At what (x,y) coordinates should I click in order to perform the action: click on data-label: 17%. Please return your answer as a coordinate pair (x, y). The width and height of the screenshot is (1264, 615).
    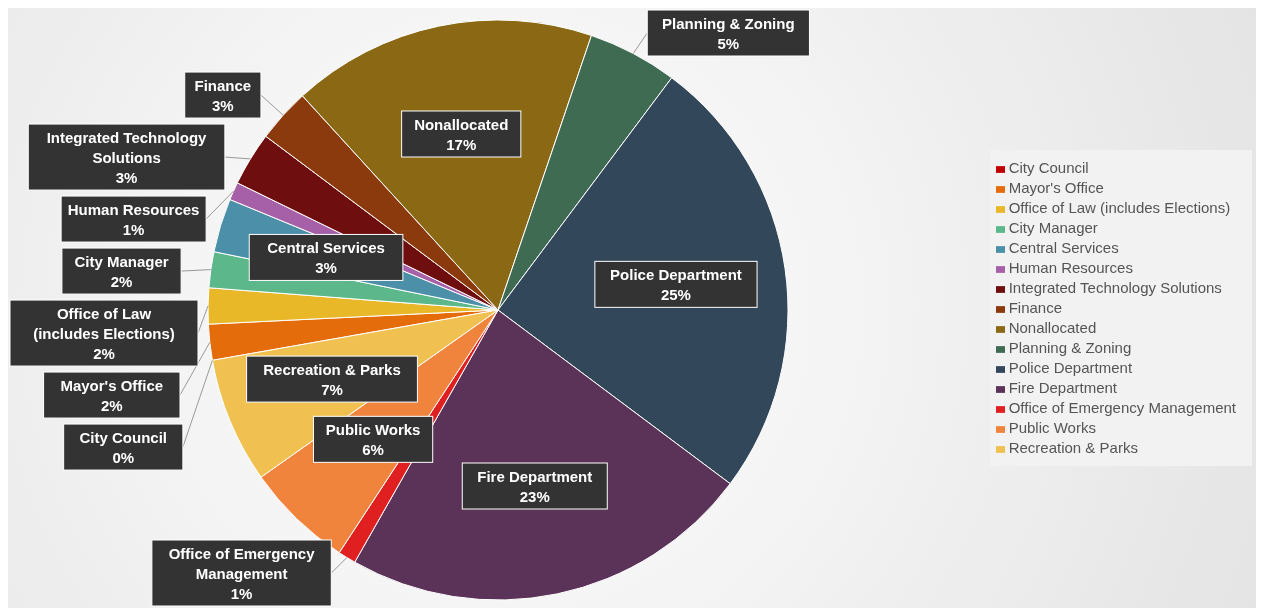
    Looking at the image, I should click on (461, 144).